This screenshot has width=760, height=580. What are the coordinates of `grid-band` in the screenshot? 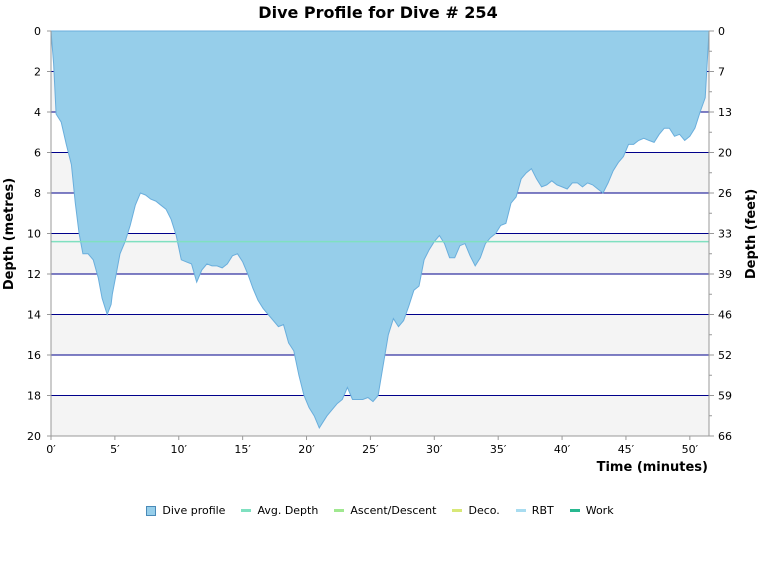 It's located at (380, 415).